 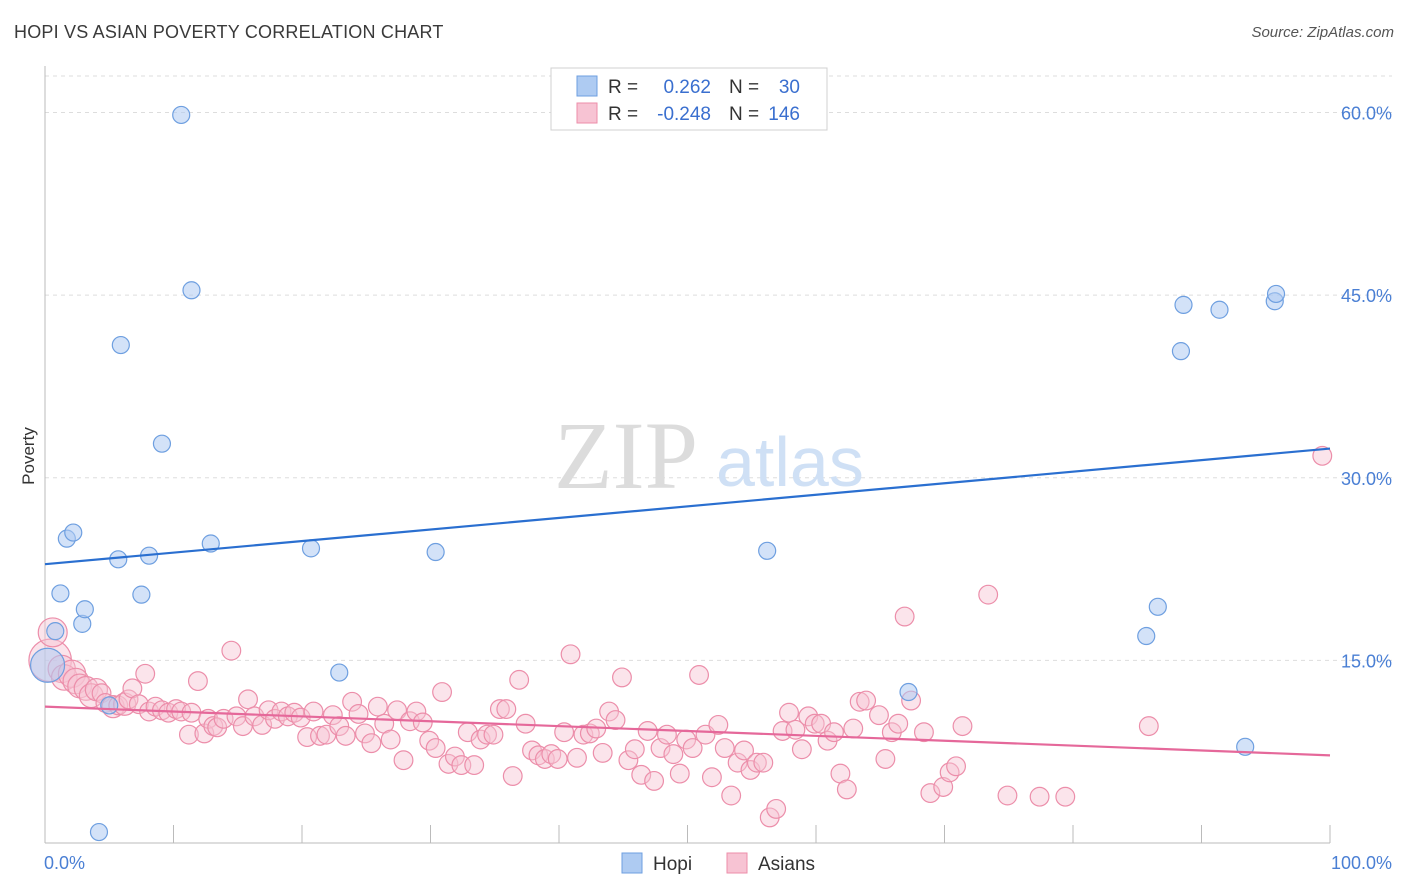 What do you see at coordinates (623, 87) in the screenshot?
I see `legend-r-label-hopi: R =` at bounding box center [623, 87].